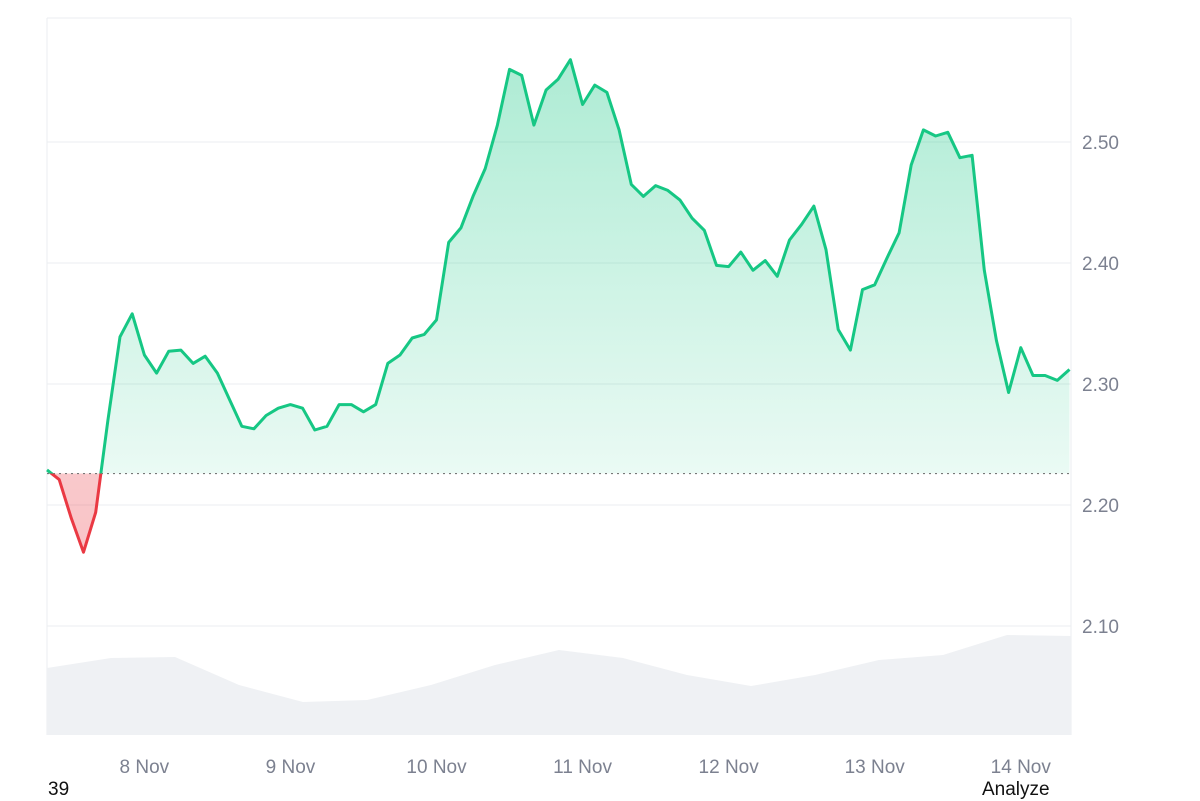 This screenshot has height=801, width=1200. Describe the element at coordinates (58, 790) in the screenshot. I see `footer-left-text: 39` at that location.